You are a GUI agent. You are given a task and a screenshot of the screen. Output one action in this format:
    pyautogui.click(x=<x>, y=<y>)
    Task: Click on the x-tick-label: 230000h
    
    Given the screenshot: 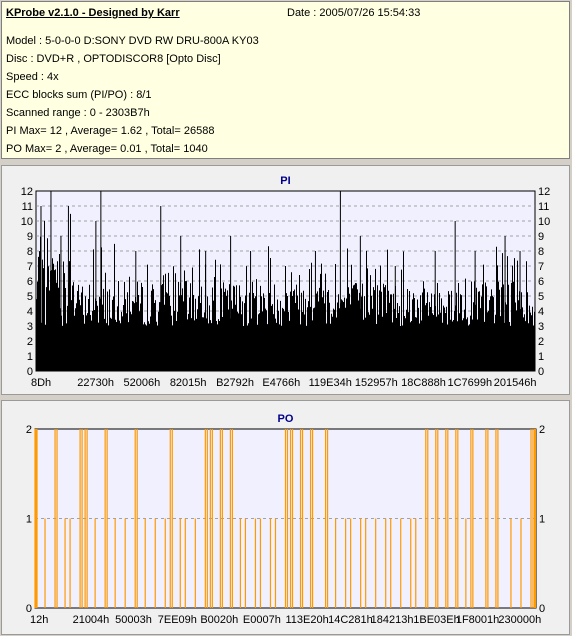 What is the action you would take?
    pyautogui.click(x=519, y=620)
    